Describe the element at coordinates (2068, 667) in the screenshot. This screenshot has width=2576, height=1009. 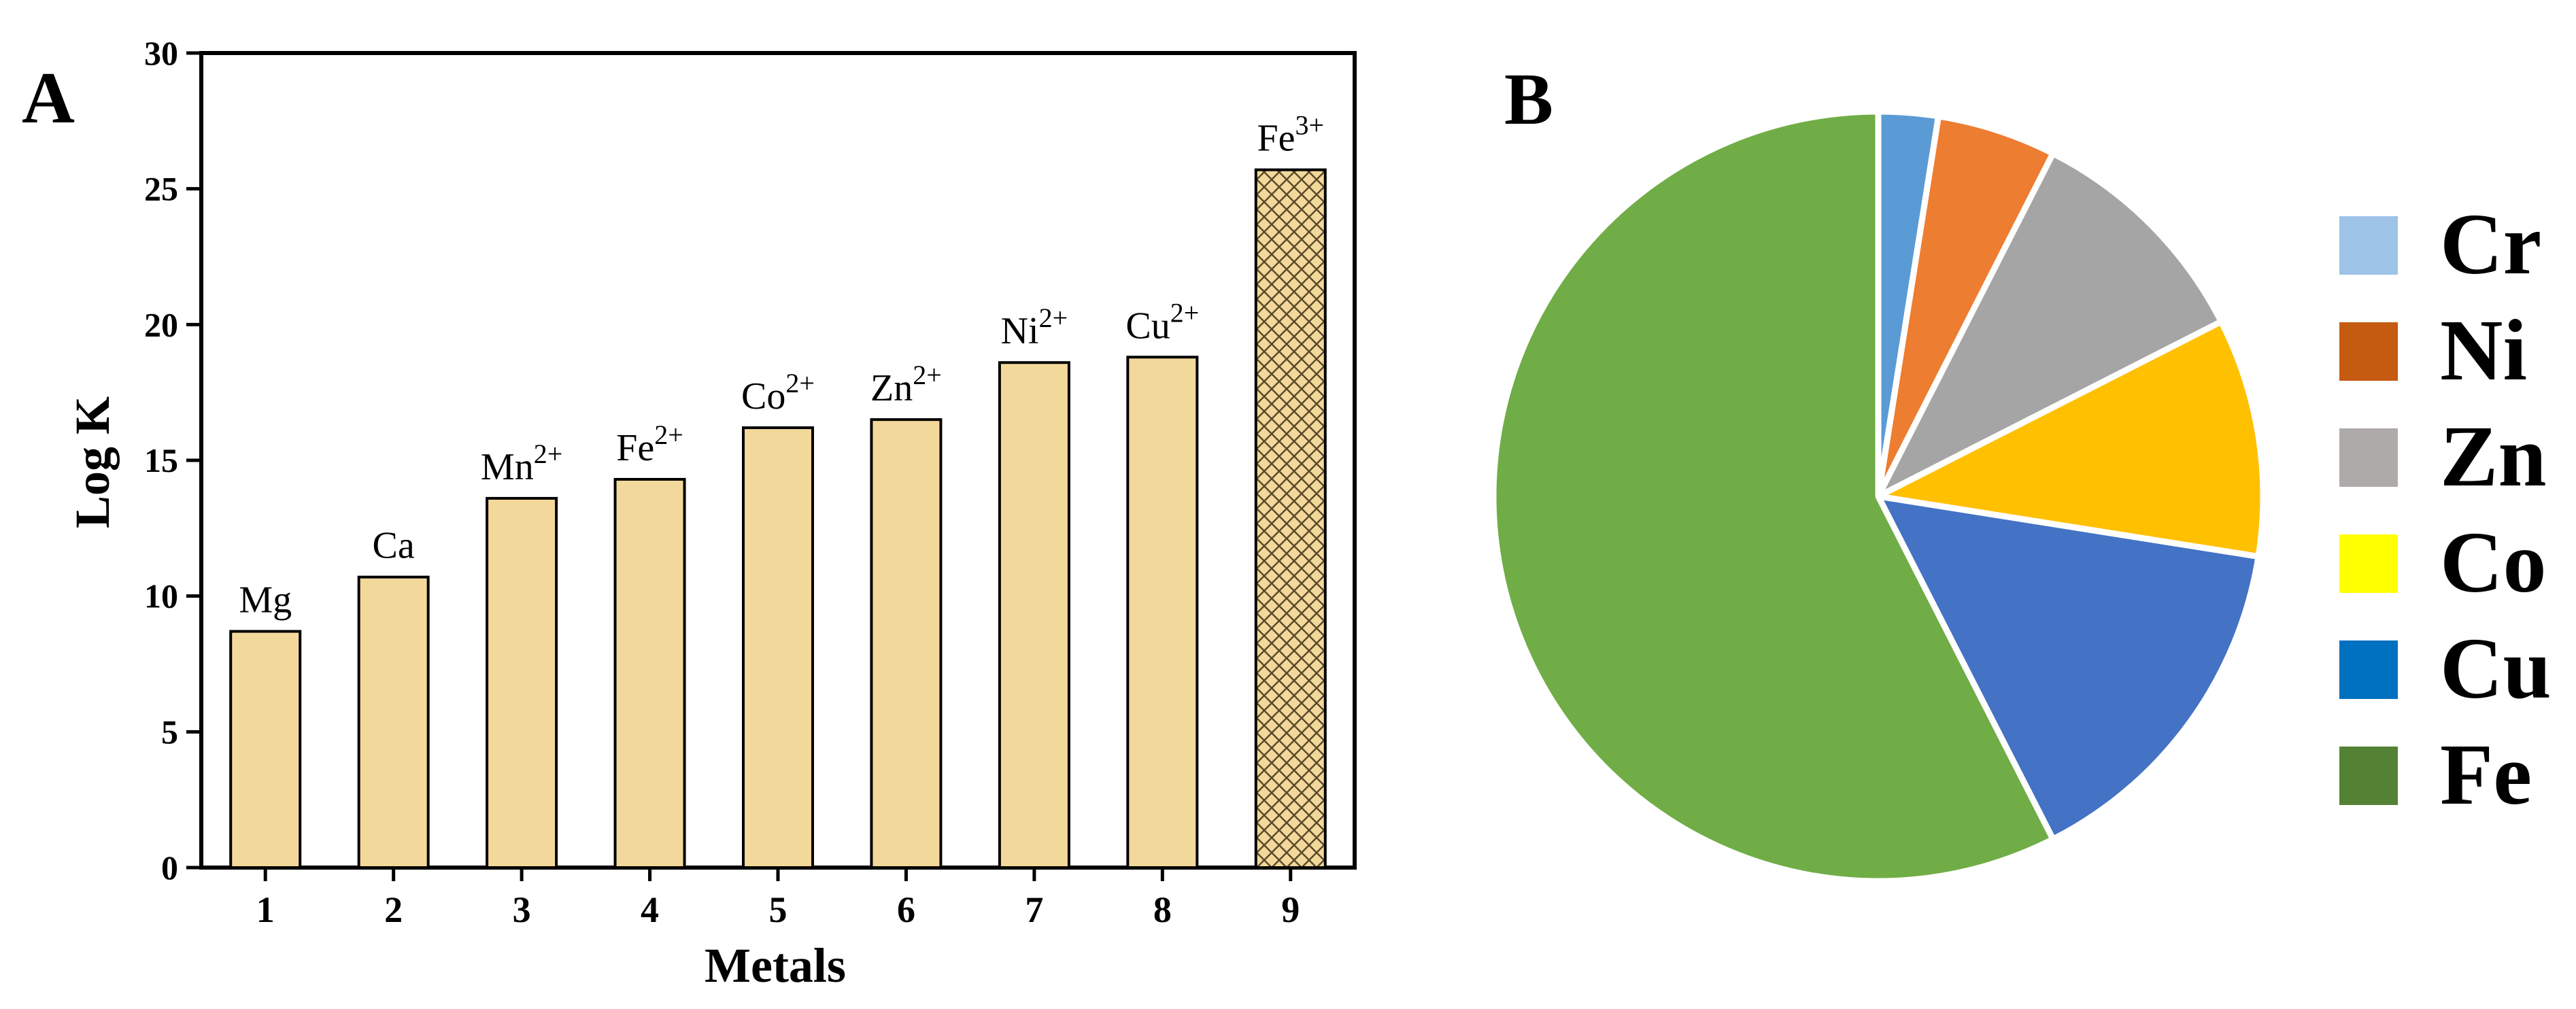
I see `pie-slice-cu` at that location.